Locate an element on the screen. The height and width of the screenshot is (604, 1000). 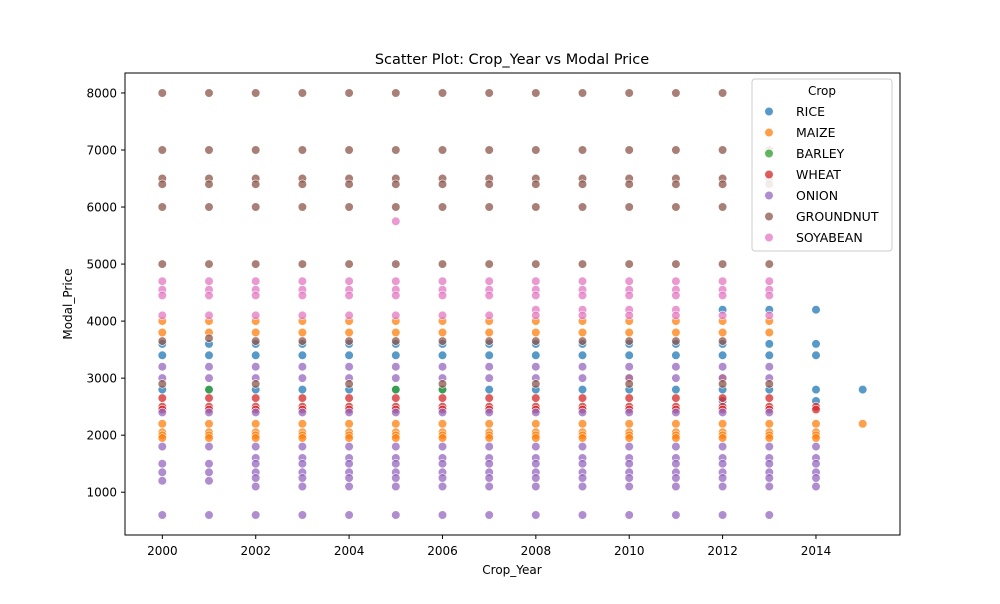
x-tick-label: 2012 is located at coordinates (722, 551).